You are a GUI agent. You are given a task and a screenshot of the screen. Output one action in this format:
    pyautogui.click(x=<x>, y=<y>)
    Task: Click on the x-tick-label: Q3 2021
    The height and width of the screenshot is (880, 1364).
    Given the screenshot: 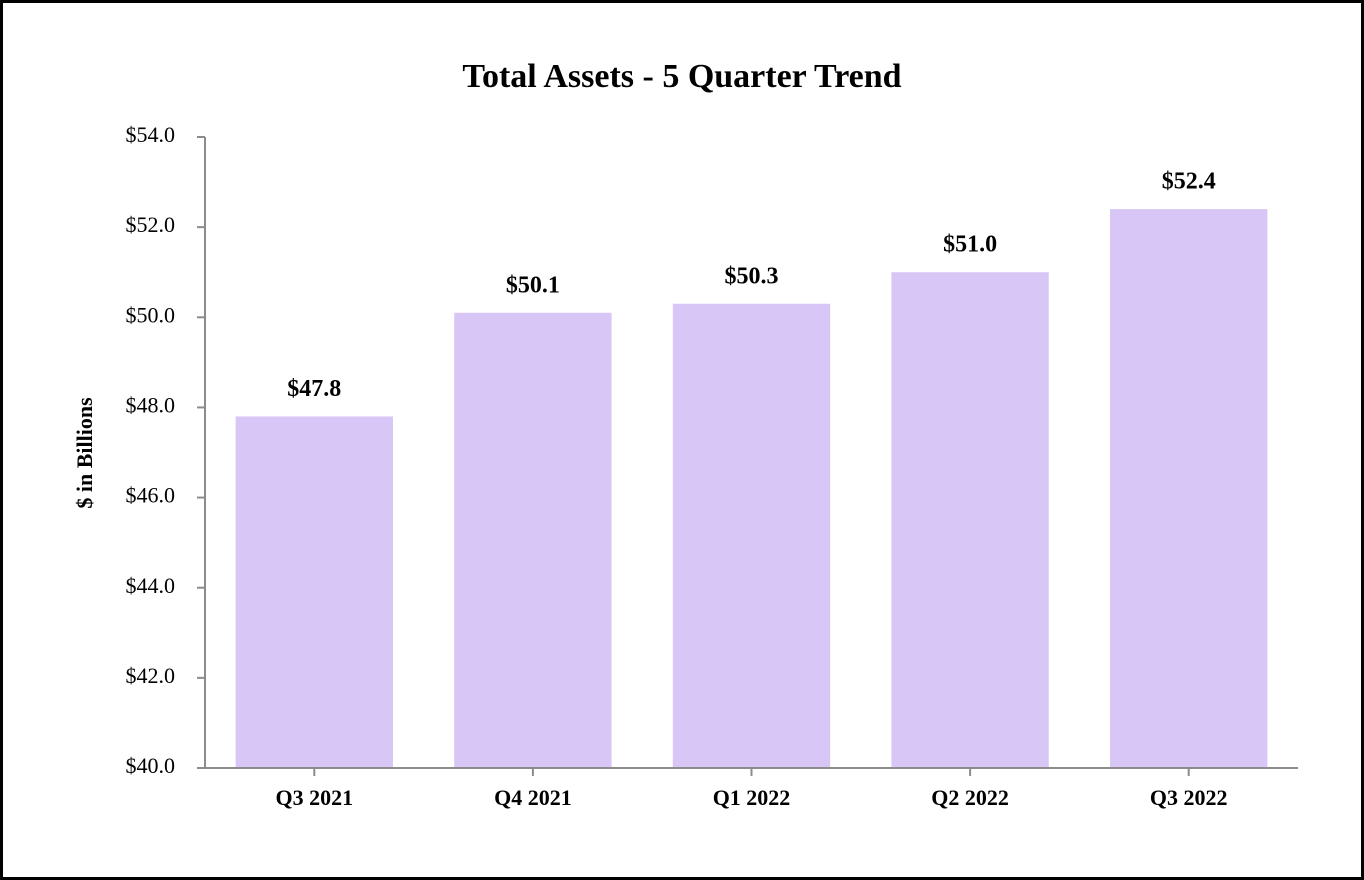 What is the action you would take?
    pyautogui.click(x=314, y=797)
    